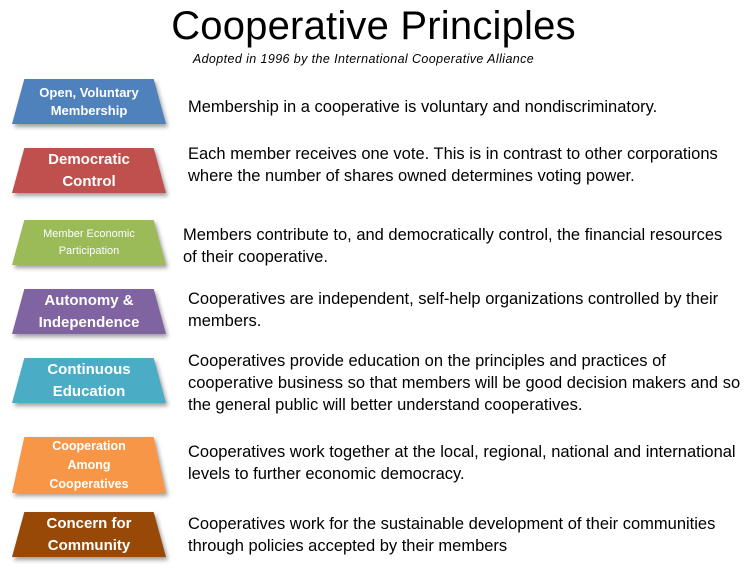  I want to click on principle-badge: Continuous Education, so click(89, 380).